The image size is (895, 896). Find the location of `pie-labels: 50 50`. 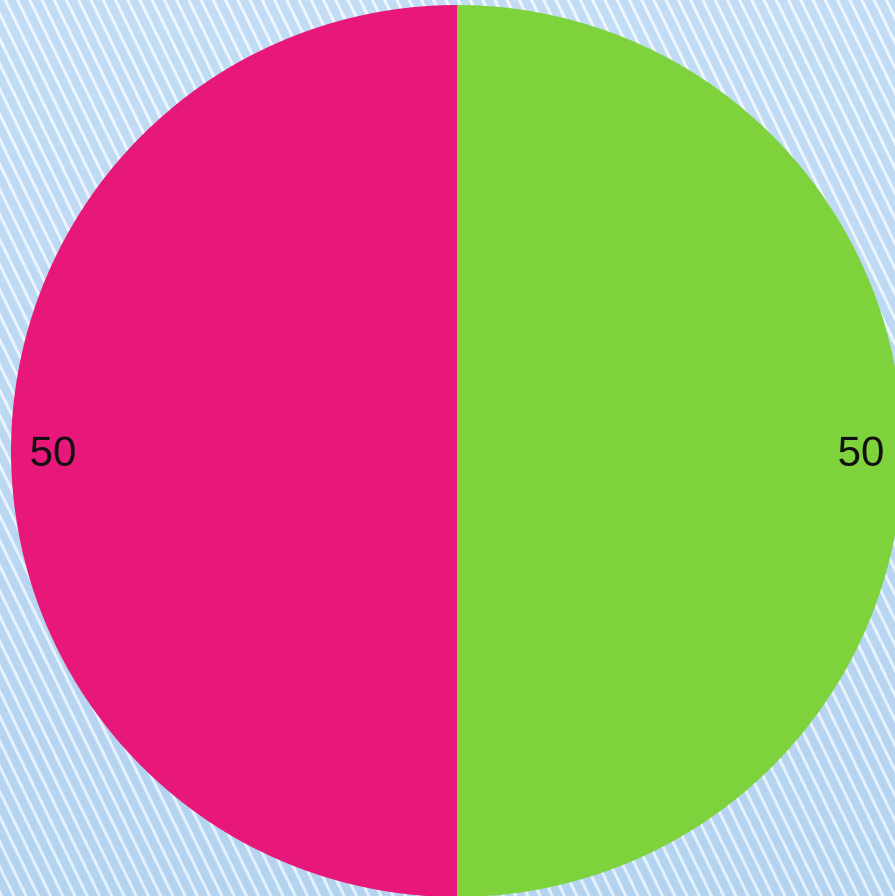

pie-labels: 50 50 is located at coordinates (457, 451).